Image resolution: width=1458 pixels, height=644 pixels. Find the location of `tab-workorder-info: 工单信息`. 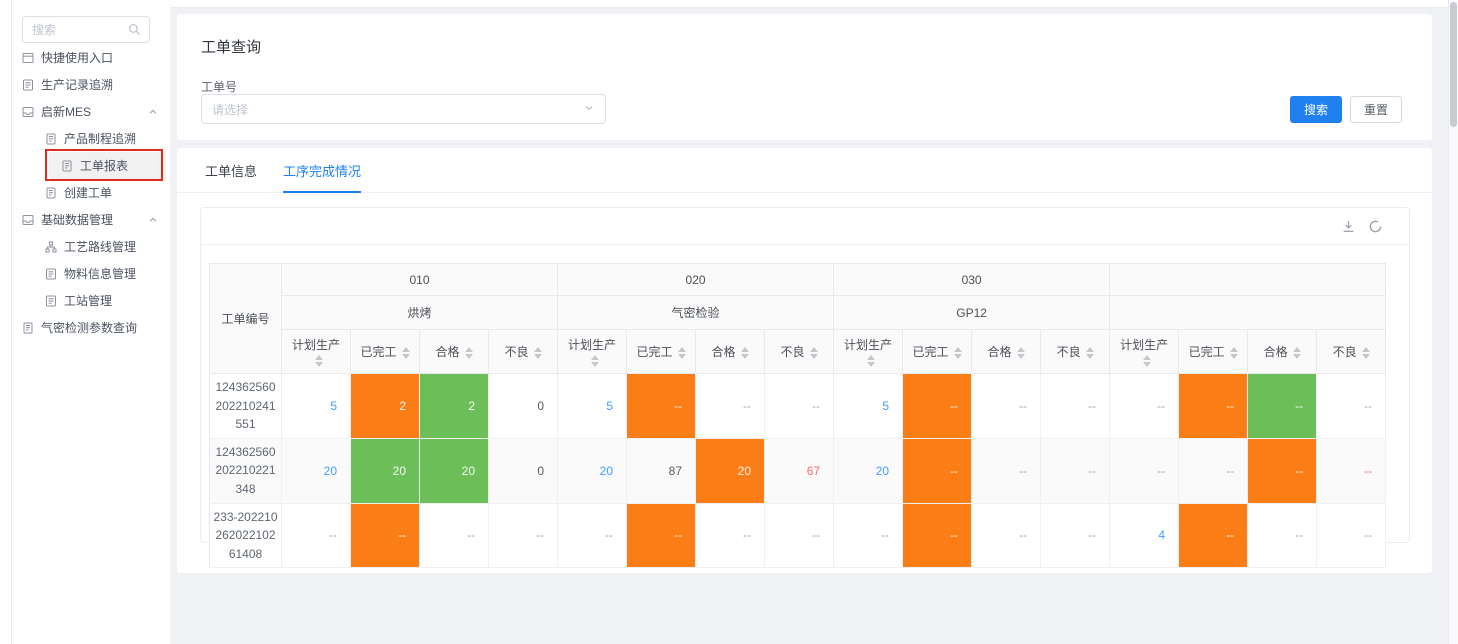

tab-workorder-info: 工单信息 is located at coordinates (231, 171).